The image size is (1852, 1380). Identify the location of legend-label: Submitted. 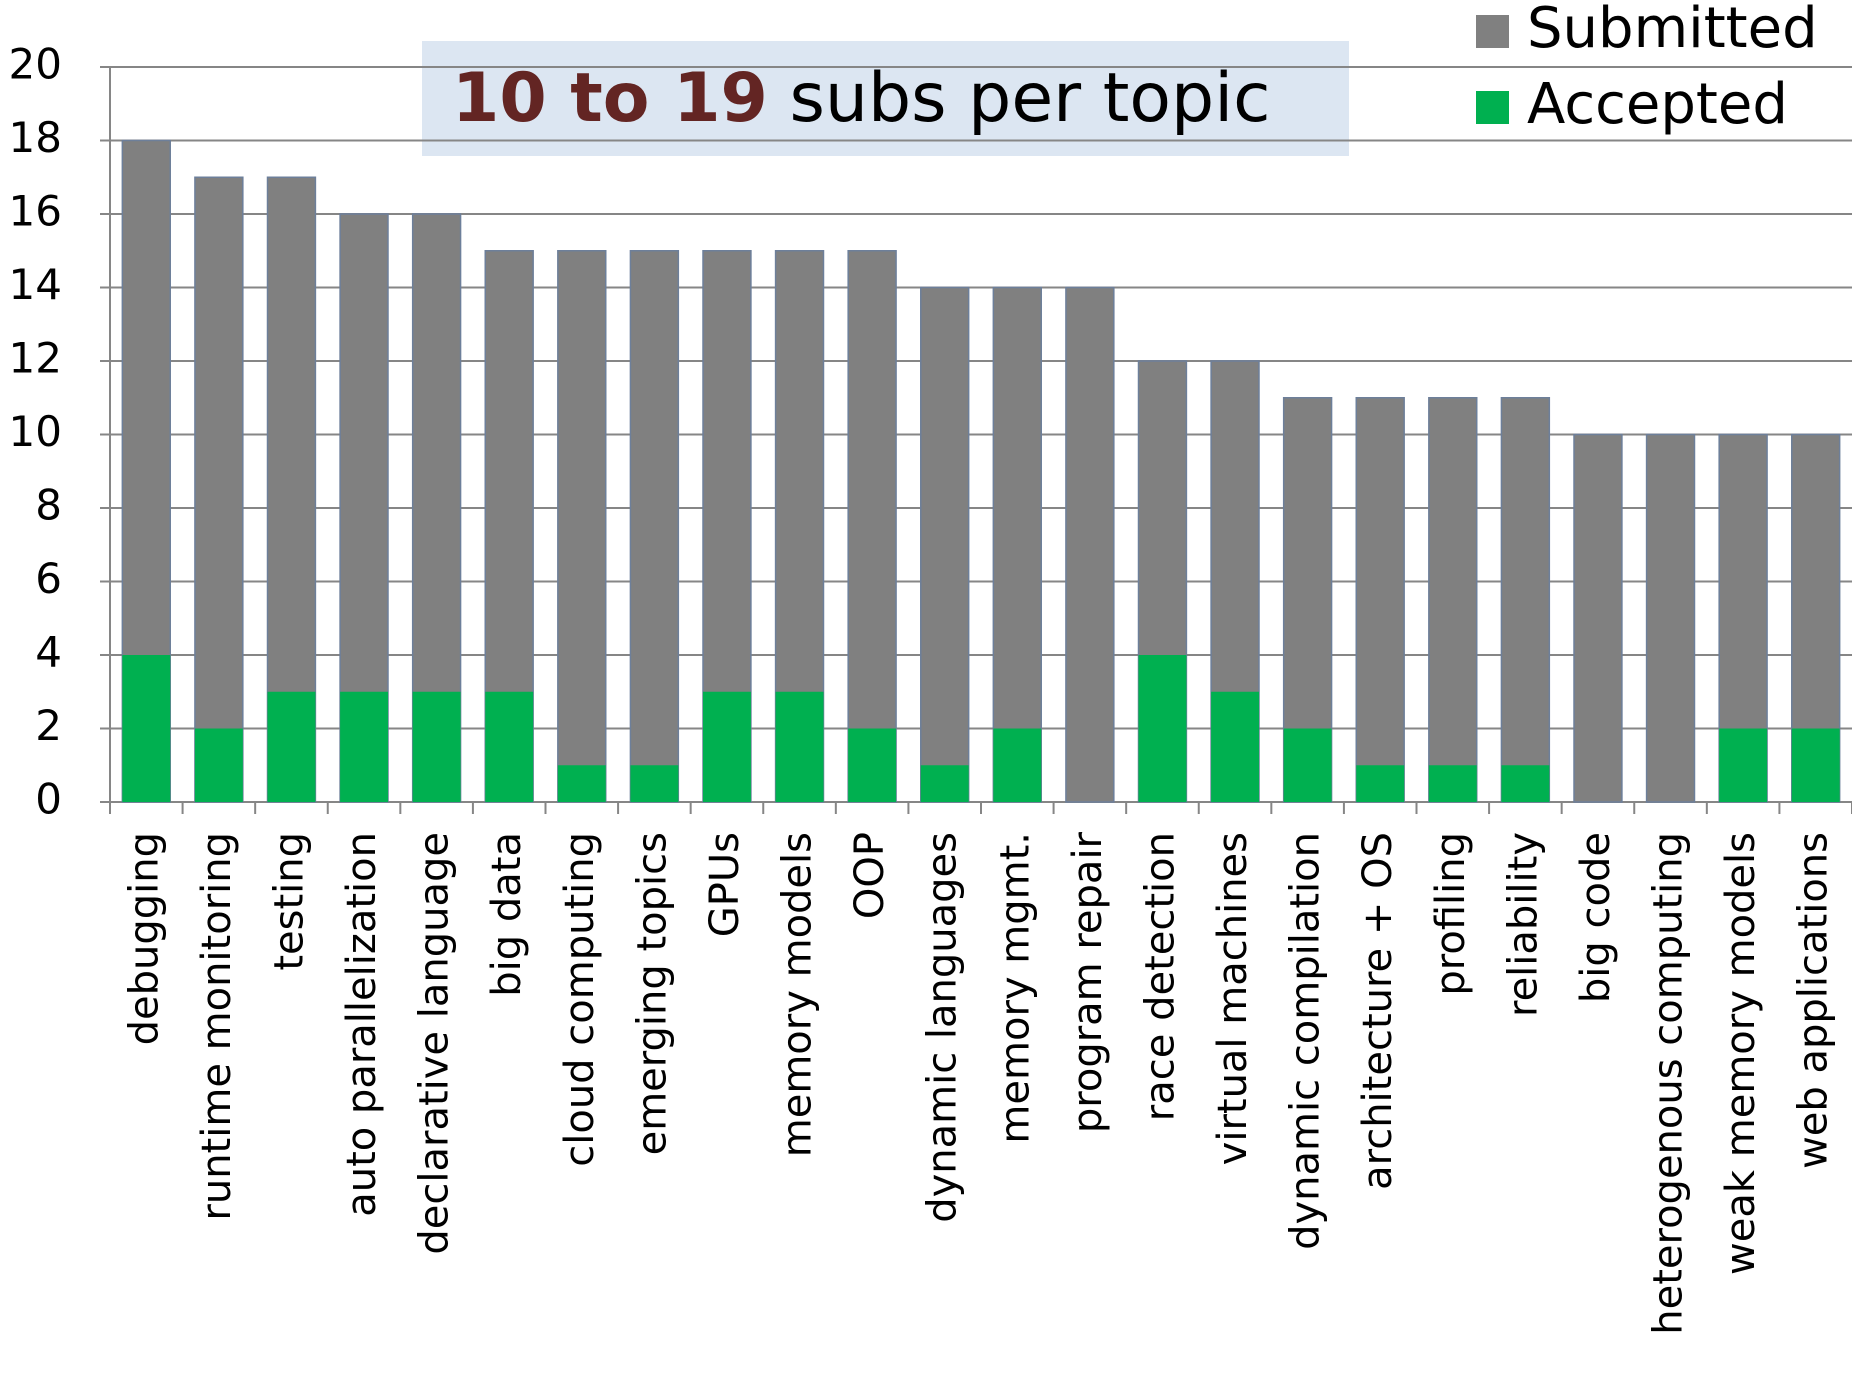
(1672, 30).